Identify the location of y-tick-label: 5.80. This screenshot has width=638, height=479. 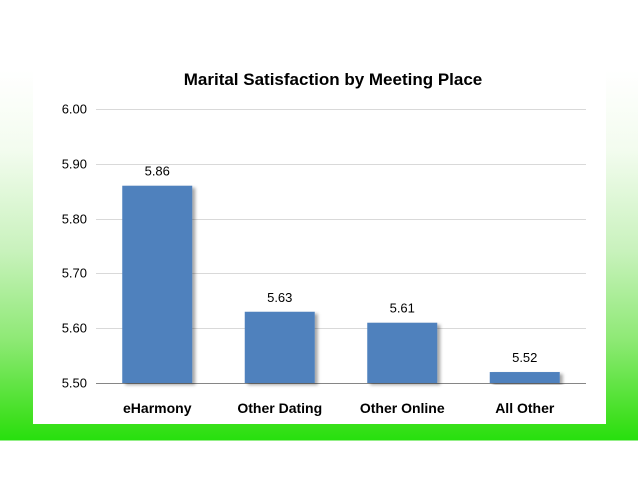
(74, 219).